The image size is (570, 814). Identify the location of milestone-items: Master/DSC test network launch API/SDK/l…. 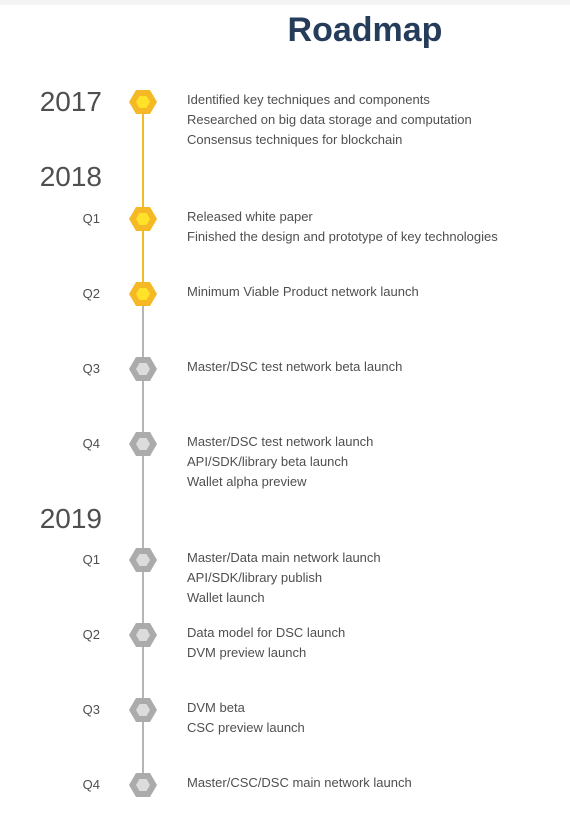
(280, 462).